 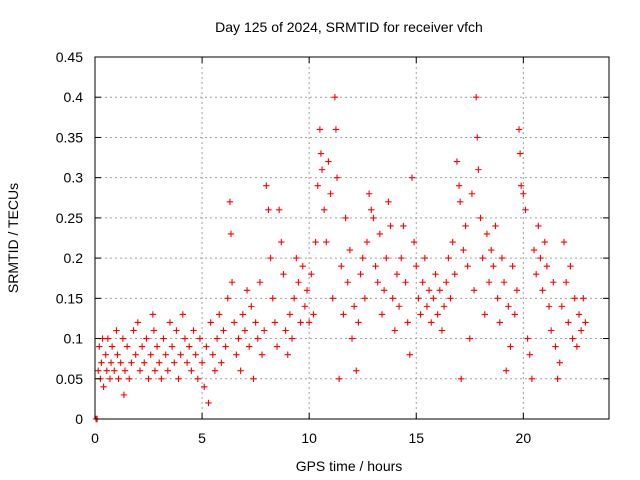 I want to click on y-tick-label: 0.35, so click(x=69, y=137).